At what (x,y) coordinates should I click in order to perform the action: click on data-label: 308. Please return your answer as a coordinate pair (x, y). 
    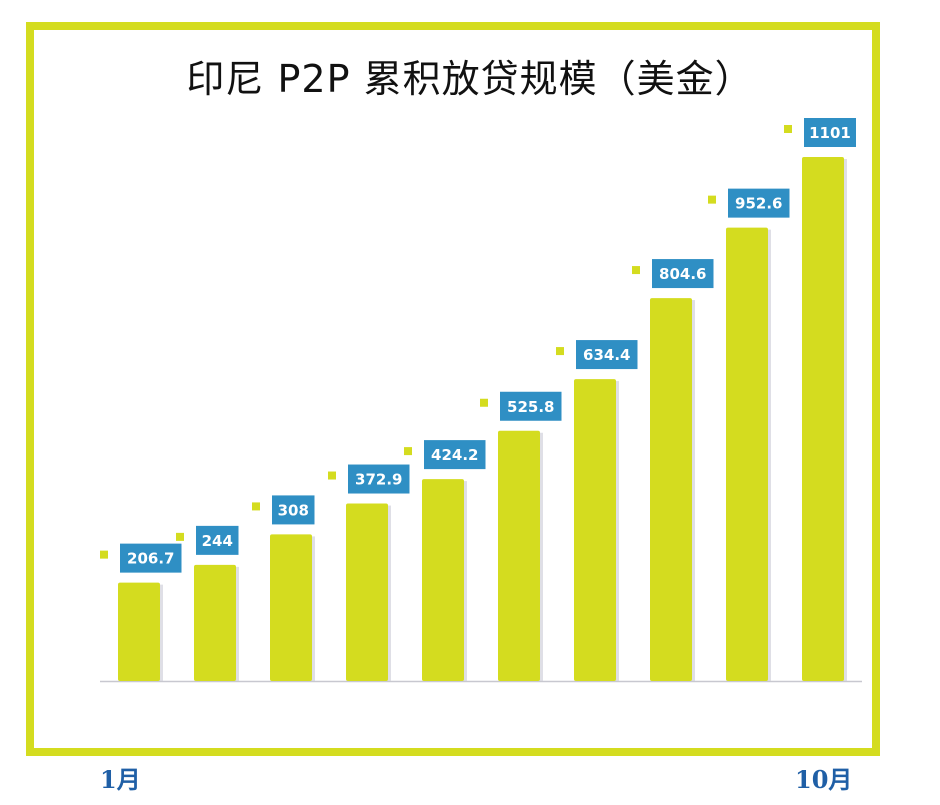
    Looking at the image, I should click on (293, 510).